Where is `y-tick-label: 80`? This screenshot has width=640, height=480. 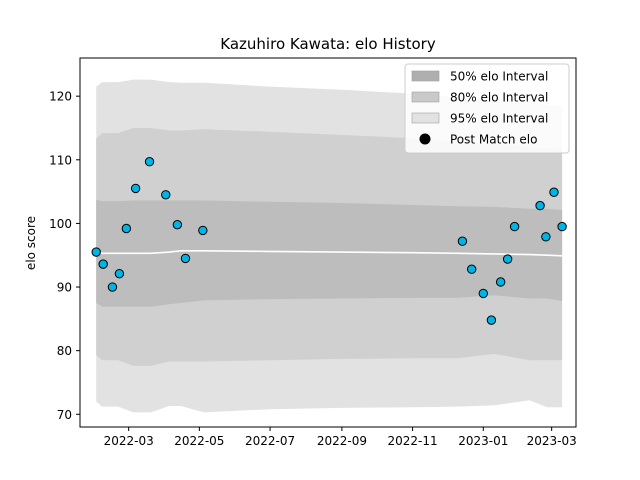
y-tick-label: 80 is located at coordinates (64, 351).